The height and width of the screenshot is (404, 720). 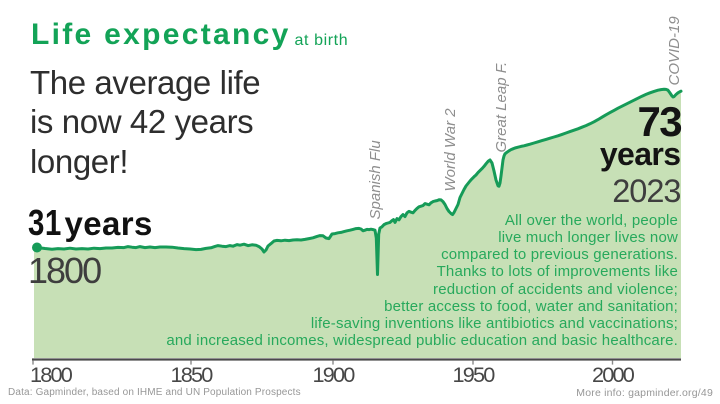 What do you see at coordinates (501, 107) in the screenshot?
I see `svg-text: Great Leap F.` at bounding box center [501, 107].